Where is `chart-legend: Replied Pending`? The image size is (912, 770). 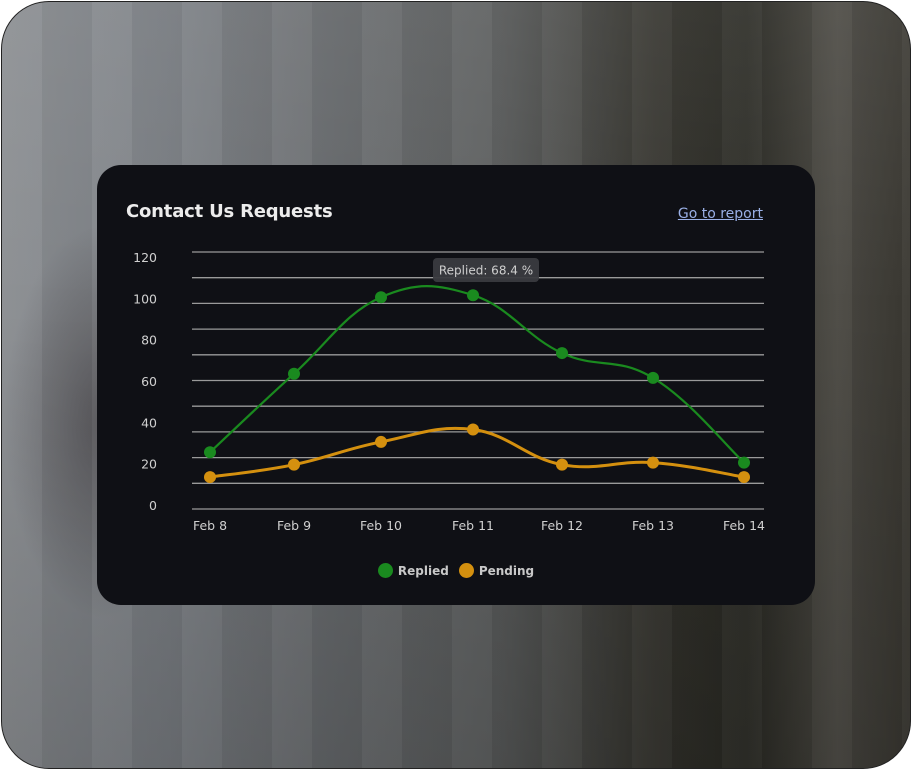 chart-legend: Replied Pending is located at coordinates (456, 570).